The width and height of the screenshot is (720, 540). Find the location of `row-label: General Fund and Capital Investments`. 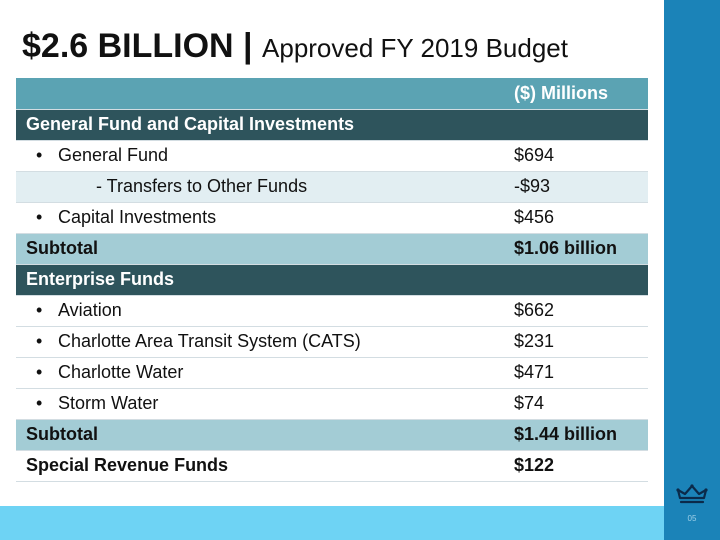

row-label: General Fund and Capital Investments is located at coordinates (261, 125).